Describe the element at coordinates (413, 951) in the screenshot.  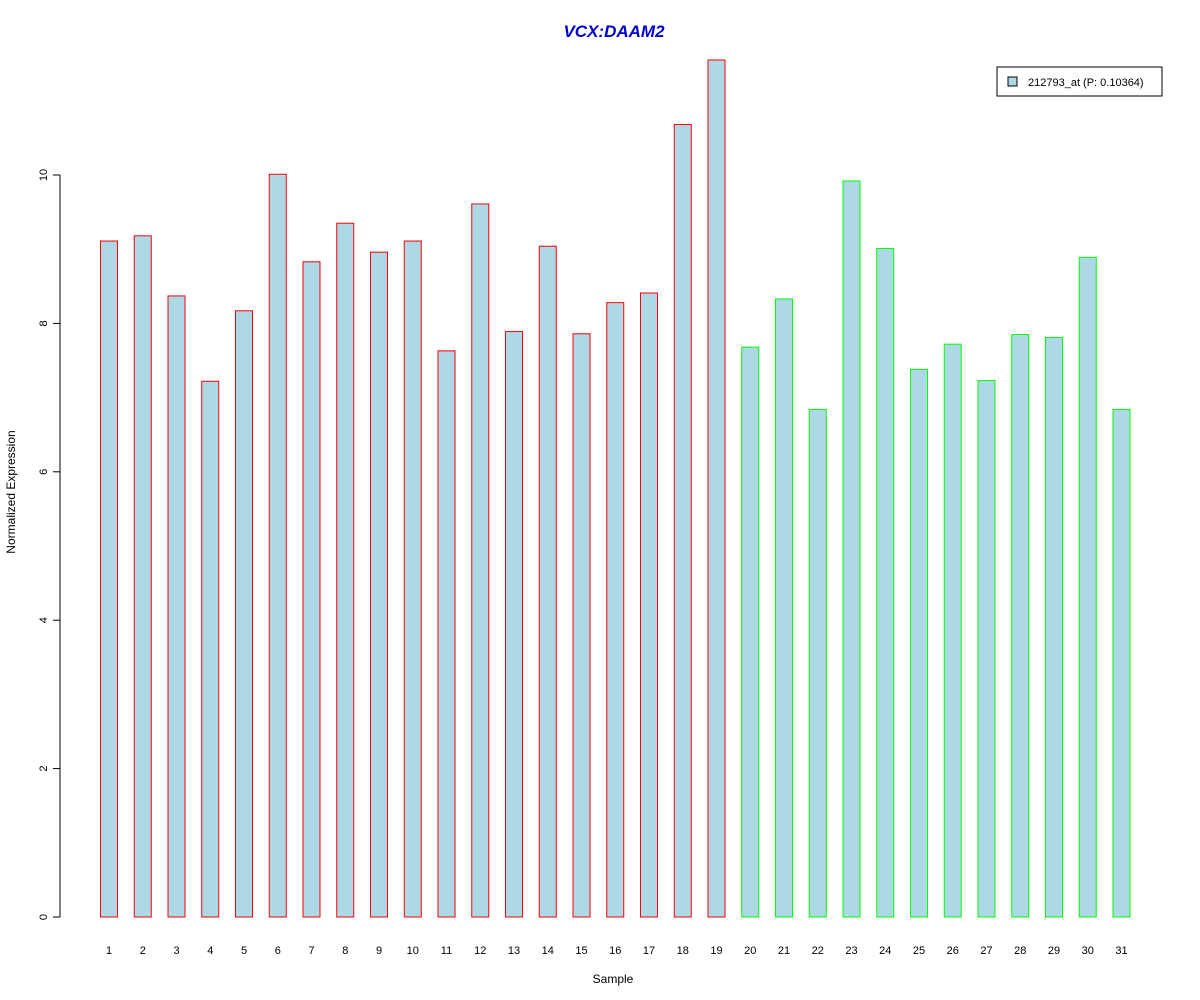
I see `x-tick-label: 10` at that location.